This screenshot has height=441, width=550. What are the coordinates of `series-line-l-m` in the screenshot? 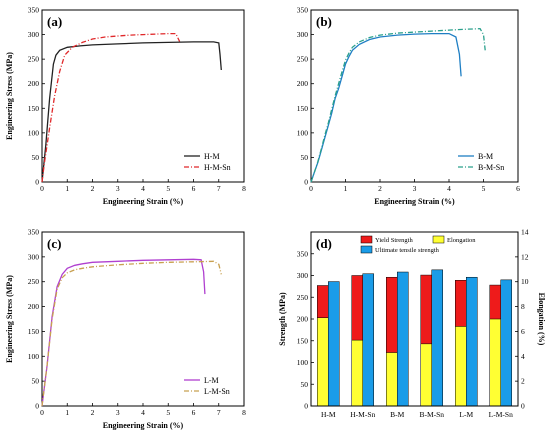 It's located at (123, 332).